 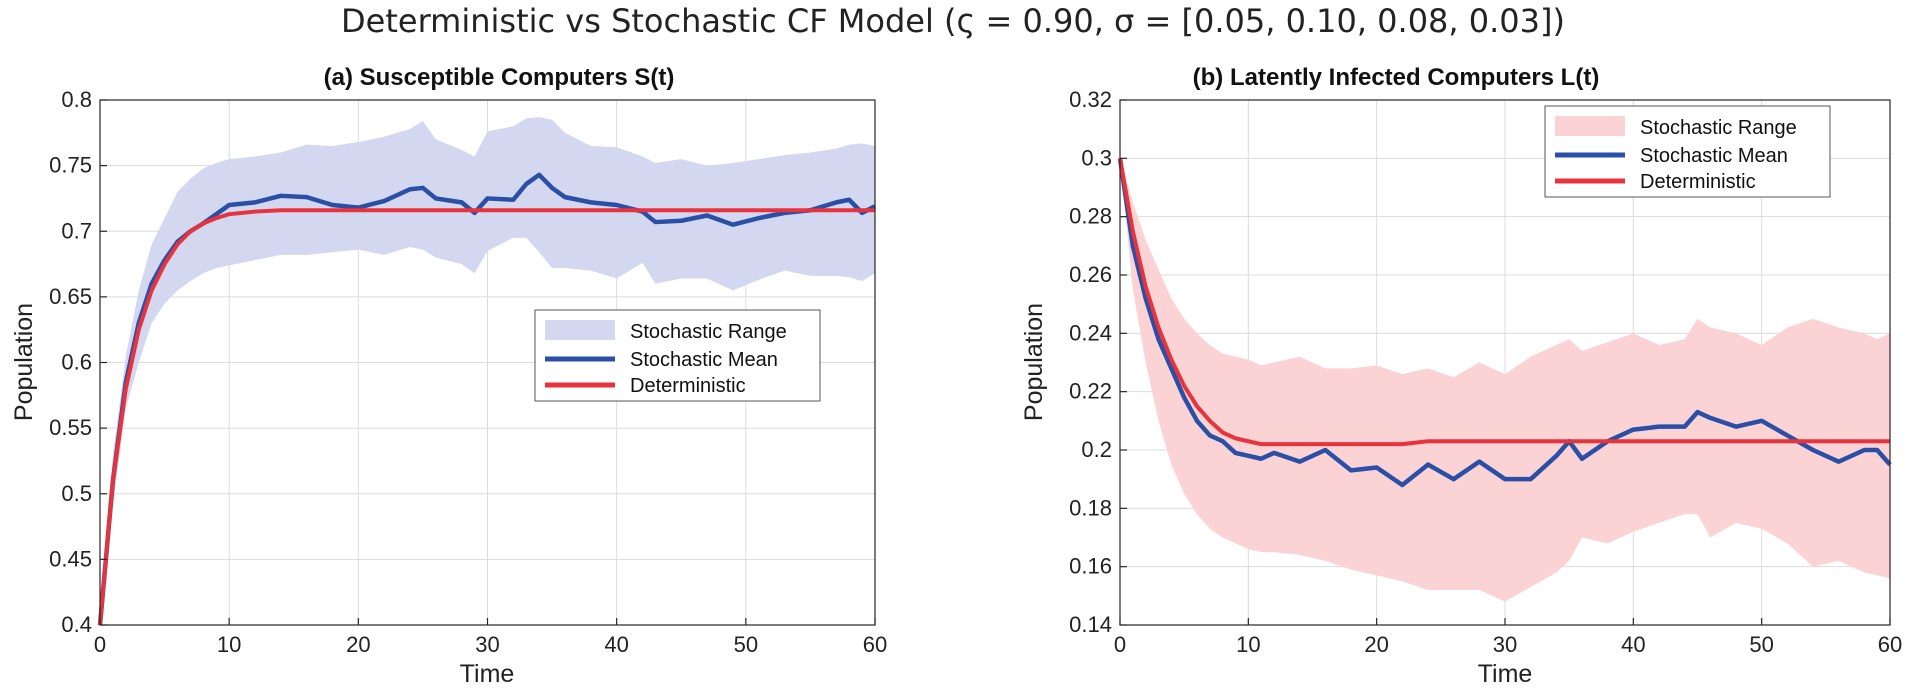 I want to click on panel-b-legend-det-label: Deterministic, so click(x=1698, y=182).